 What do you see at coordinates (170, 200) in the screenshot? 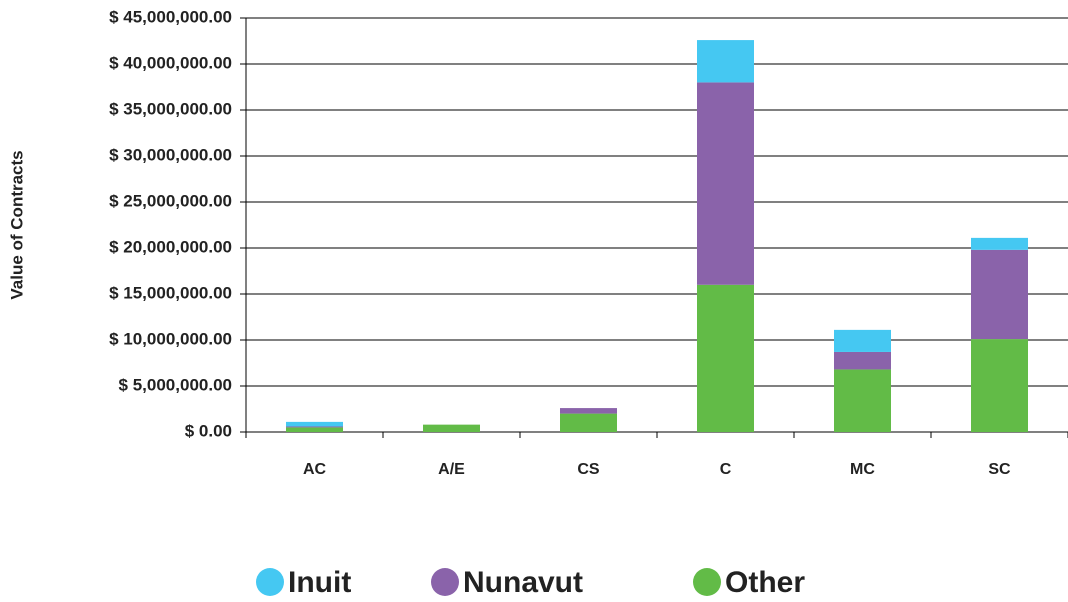
I see `y-tick-label: $ 25,000,000.00` at bounding box center [170, 200].